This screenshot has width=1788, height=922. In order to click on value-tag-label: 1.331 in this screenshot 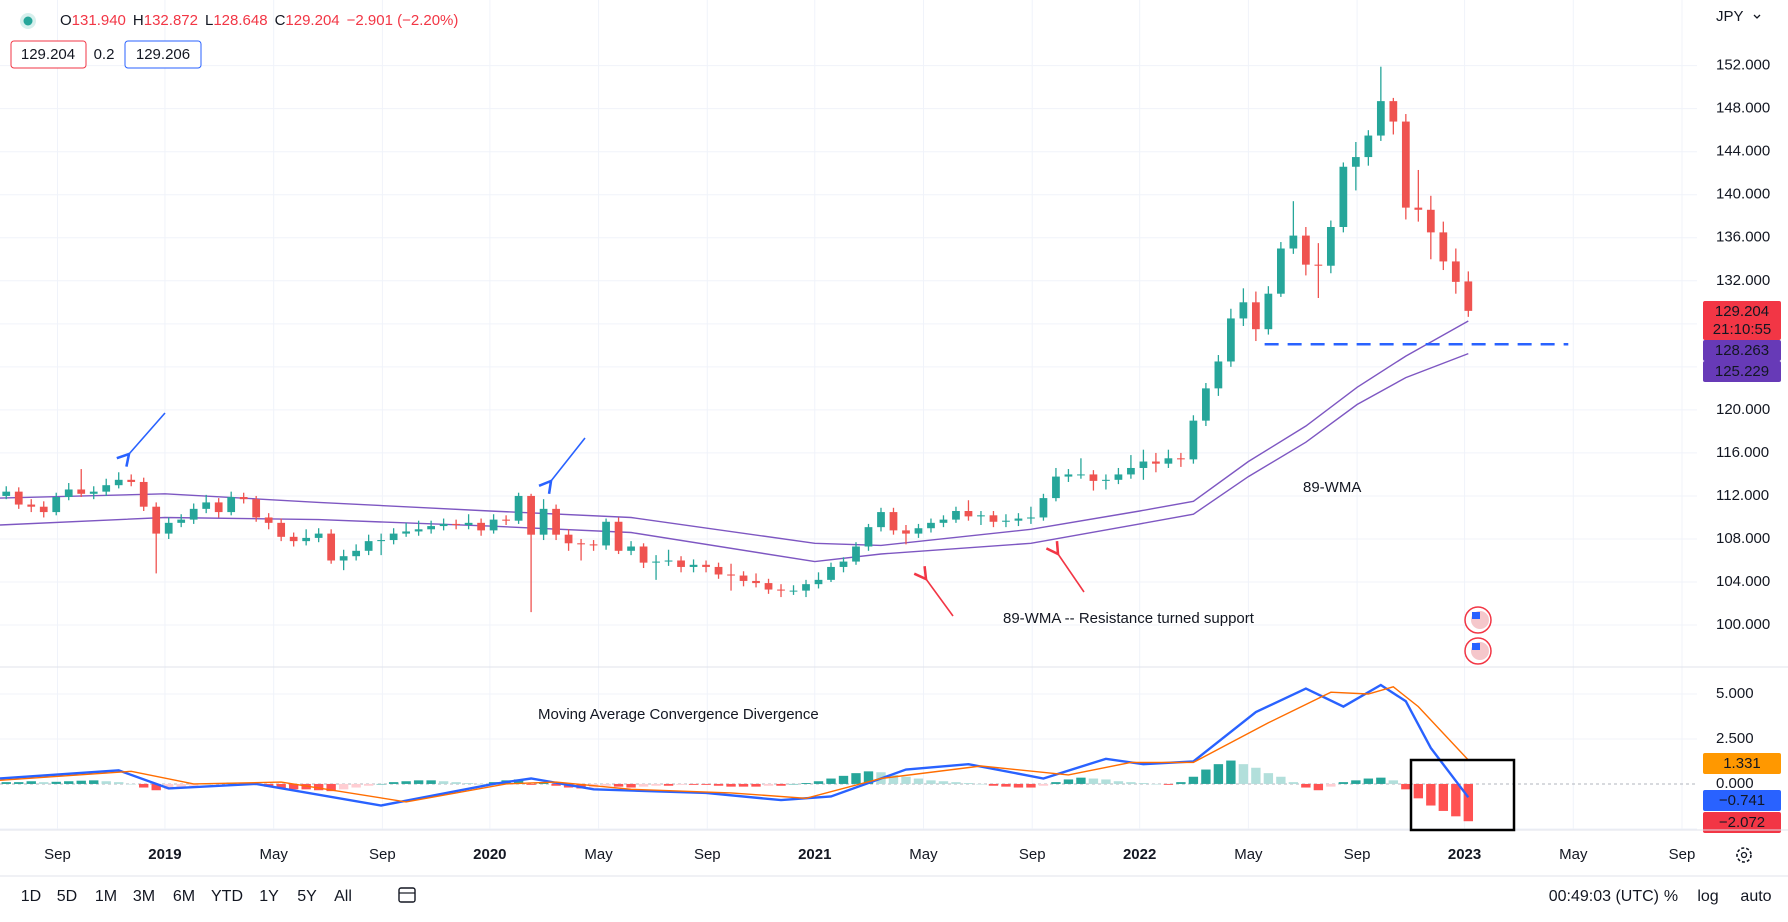, I will do `click(1742, 763)`.